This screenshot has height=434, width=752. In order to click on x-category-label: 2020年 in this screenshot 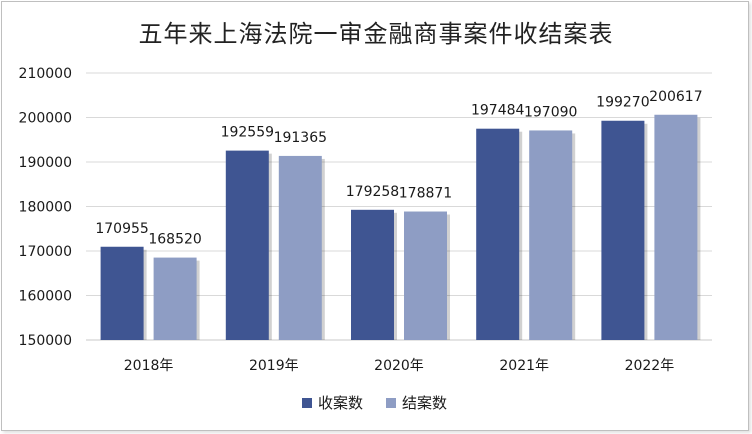, I will do `click(399, 366)`.